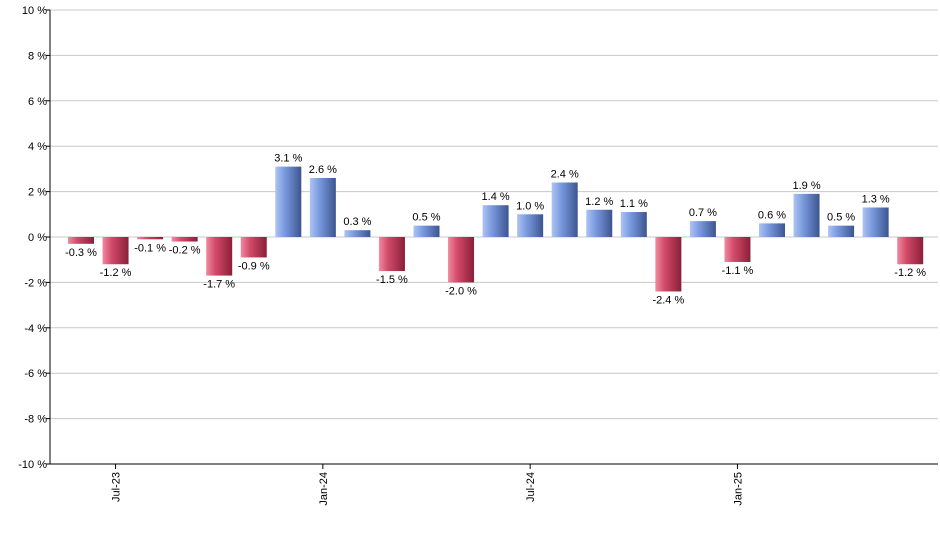 The width and height of the screenshot is (940, 555). Describe the element at coordinates (806, 186) in the screenshot. I see `data-label: 1.9 %` at that location.